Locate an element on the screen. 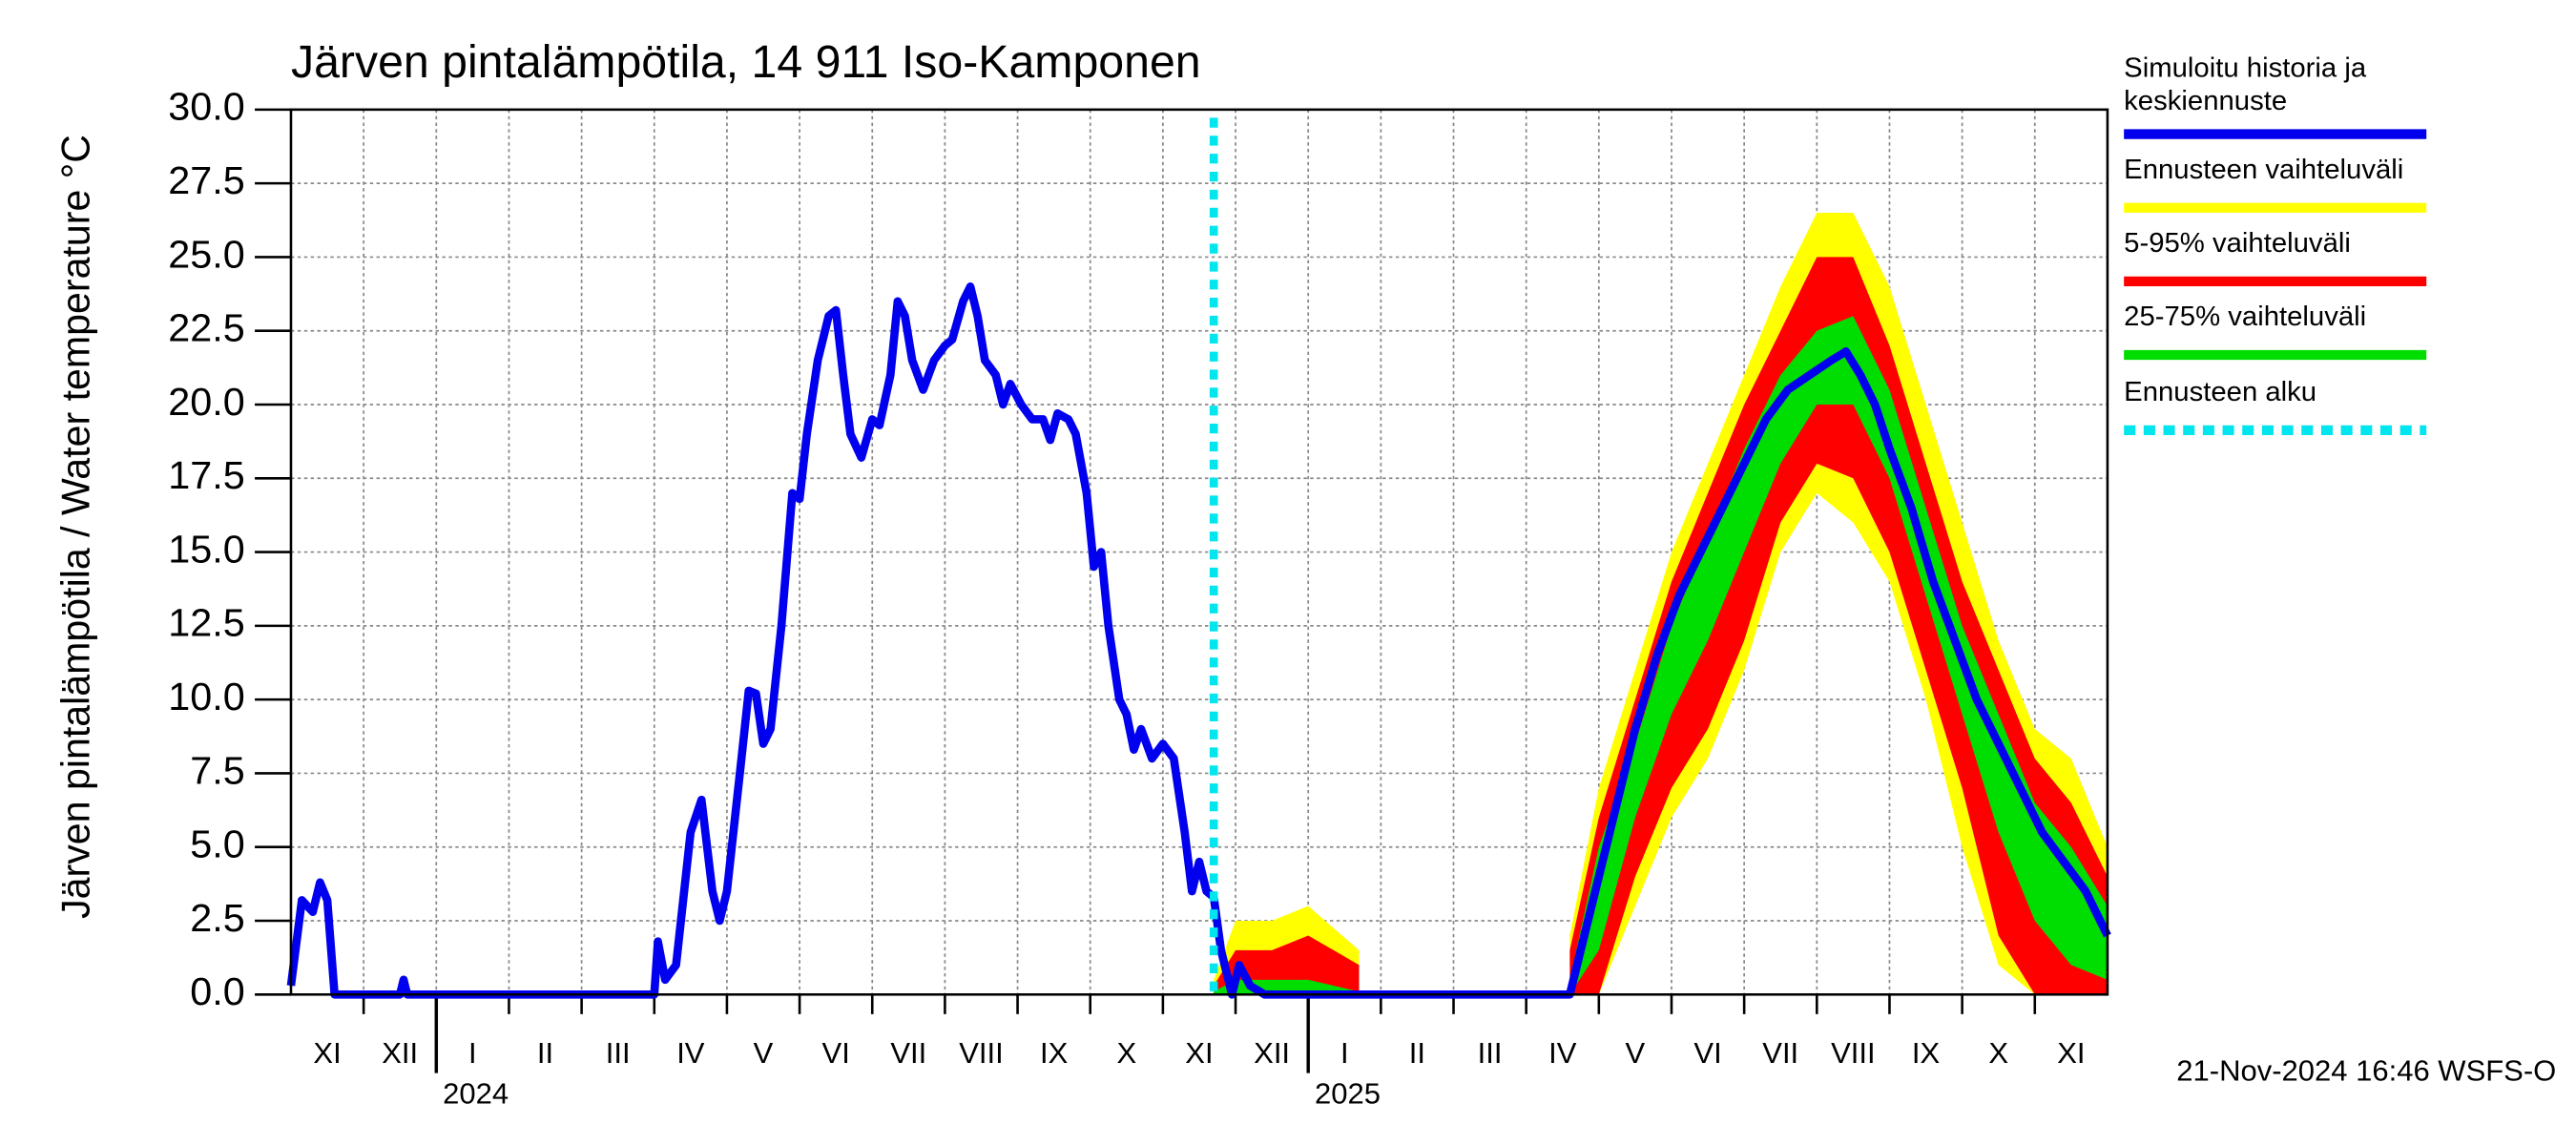 The image size is (2576, 1145). y-tick-label: 0.0 is located at coordinates (217, 991).